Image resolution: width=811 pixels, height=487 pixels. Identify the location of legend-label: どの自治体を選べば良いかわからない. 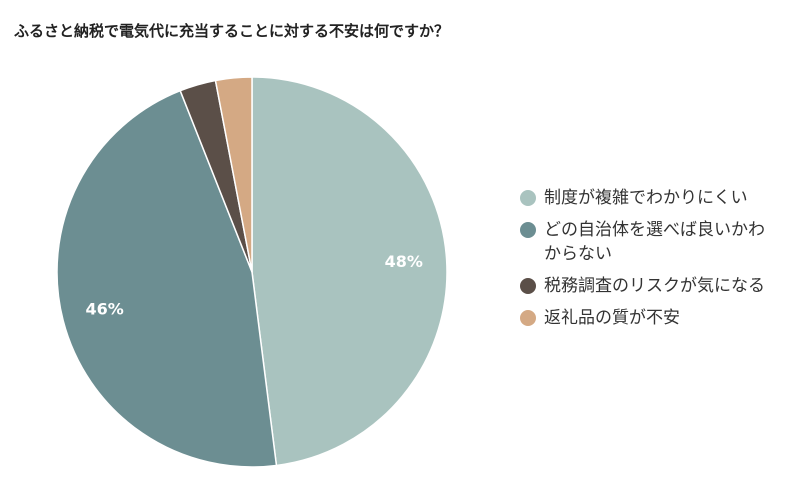
(654, 242).